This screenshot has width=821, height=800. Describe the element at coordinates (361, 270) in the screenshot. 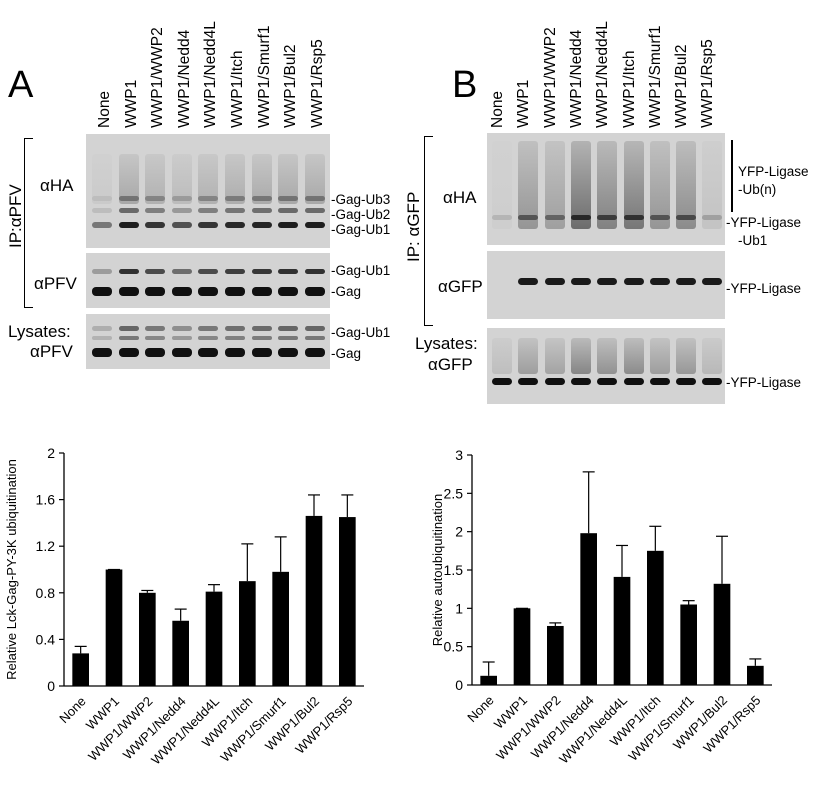

I see `panel-a-marker-ip-gag-ub1: -Gag-Ub1` at that location.